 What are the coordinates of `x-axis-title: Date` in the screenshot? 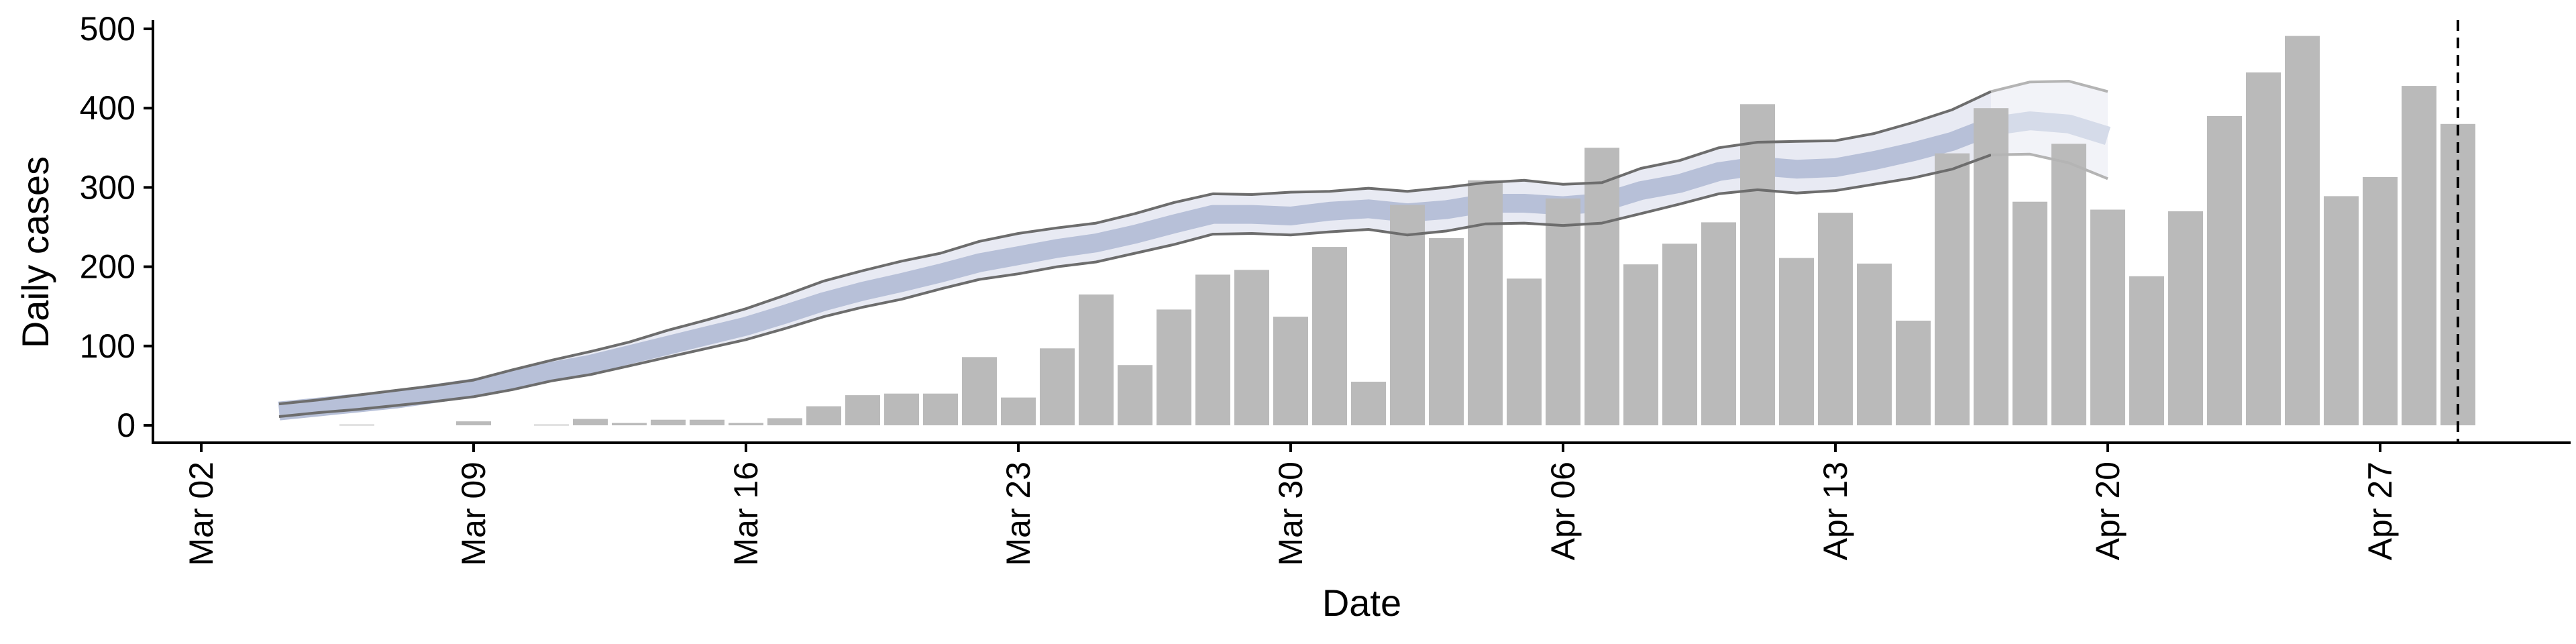 It's located at (1361, 603).